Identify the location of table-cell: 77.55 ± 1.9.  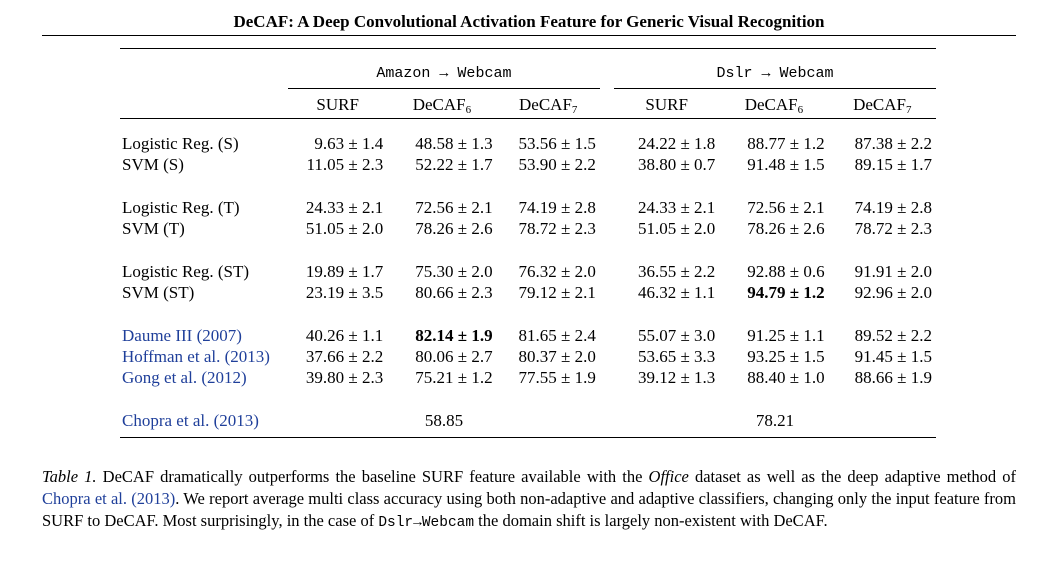
(557, 377).